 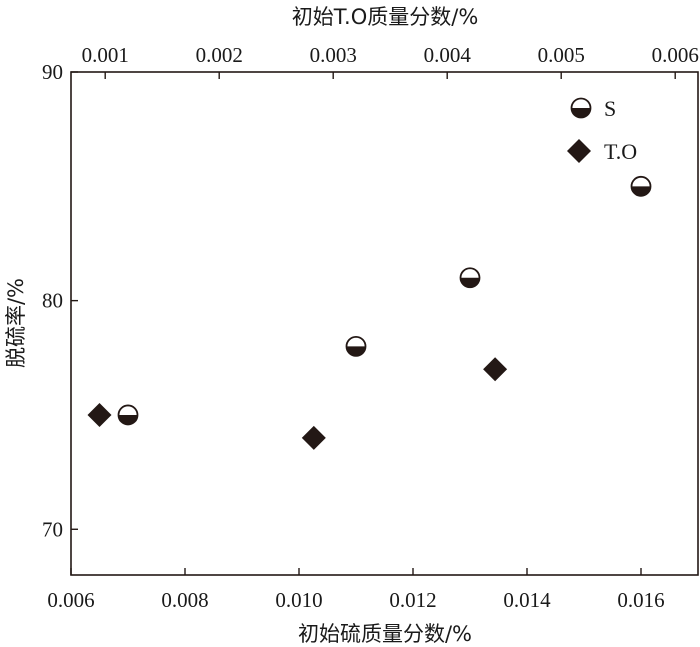 What do you see at coordinates (184, 600) in the screenshot?
I see `x-tick-label: 0.008` at bounding box center [184, 600].